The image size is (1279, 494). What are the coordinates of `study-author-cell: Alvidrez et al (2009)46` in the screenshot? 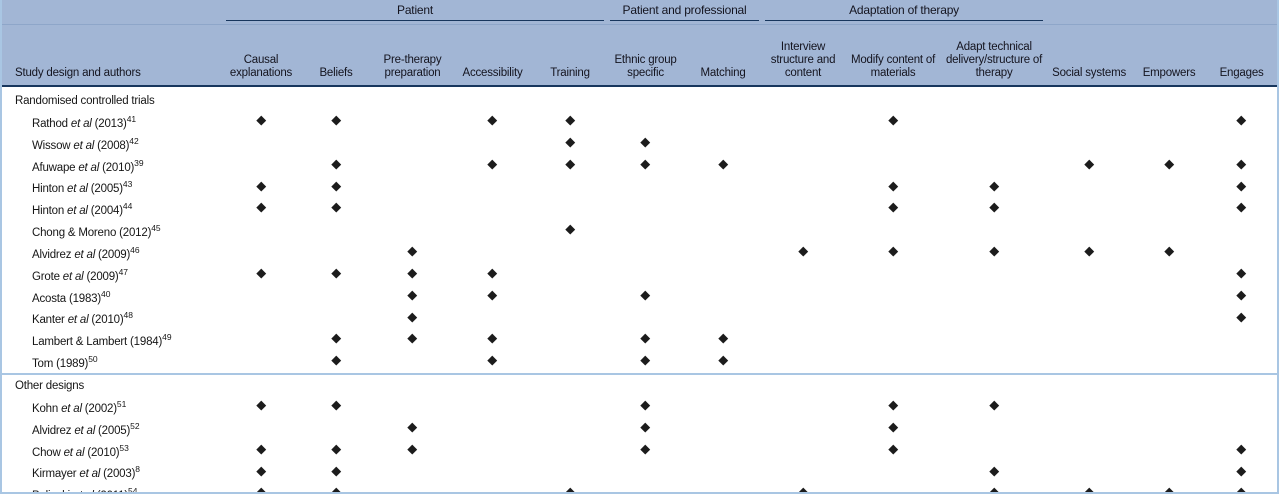 It's located at (112, 253).